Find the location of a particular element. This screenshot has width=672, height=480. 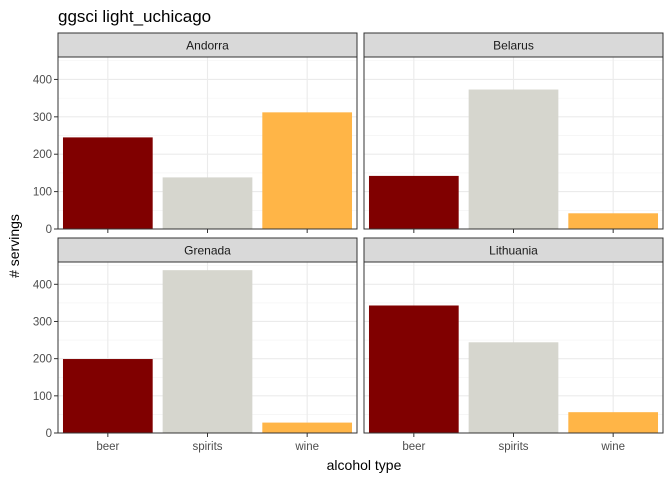

strip-lithuania is located at coordinates (513, 250).